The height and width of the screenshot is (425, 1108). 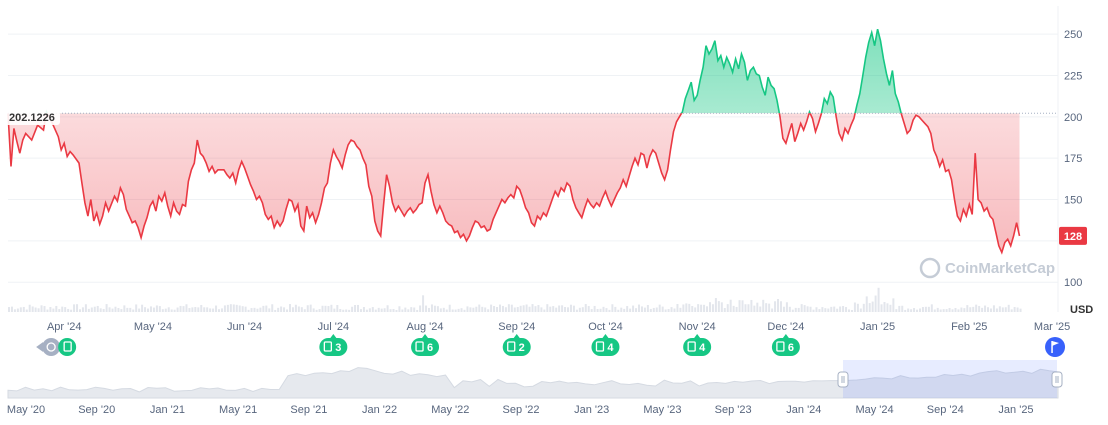 I want to click on navigator-tick-label: May '24, so click(x=874, y=410).